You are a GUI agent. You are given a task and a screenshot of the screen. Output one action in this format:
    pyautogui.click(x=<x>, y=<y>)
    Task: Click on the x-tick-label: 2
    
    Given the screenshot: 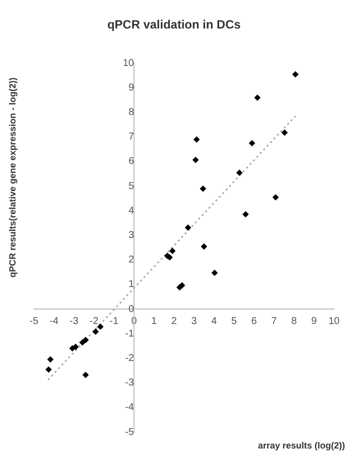 What is the action you would take?
    pyautogui.click(x=174, y=321)
    